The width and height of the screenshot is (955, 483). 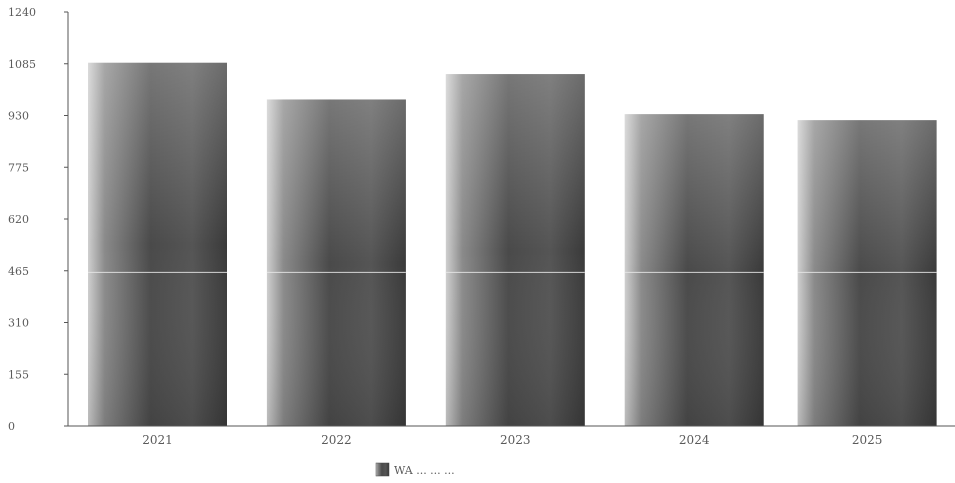 I want to click on y-tick-label: 930, so click(x=18, y=116).